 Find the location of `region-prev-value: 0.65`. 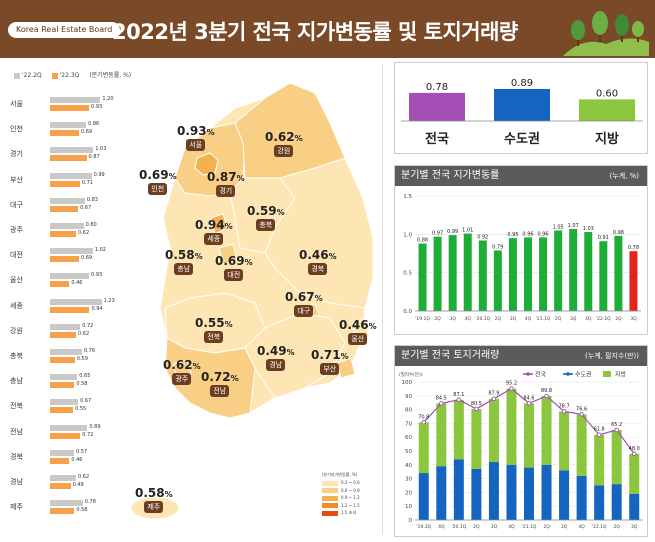

region-prev-value: 0.65 is located at coordinates (85, 376).